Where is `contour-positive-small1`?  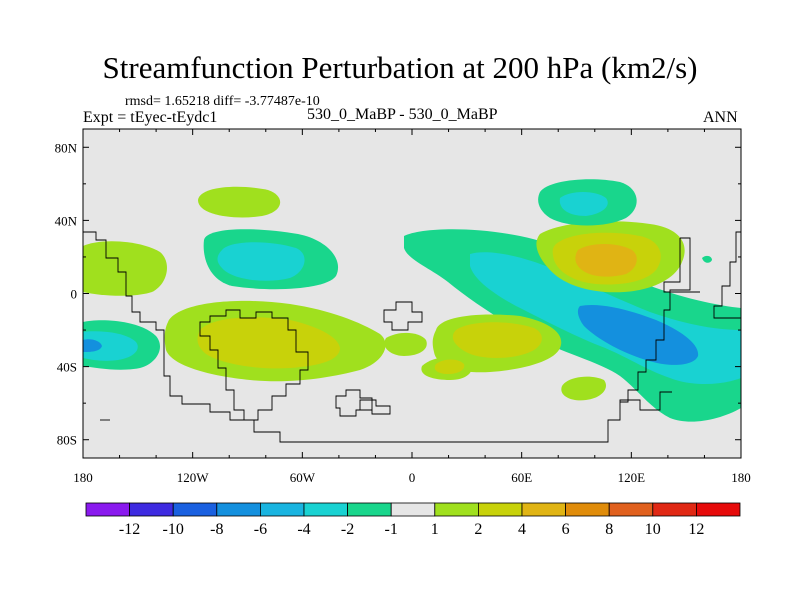
contour-positive-small1 is located at coordinates (405, 344).